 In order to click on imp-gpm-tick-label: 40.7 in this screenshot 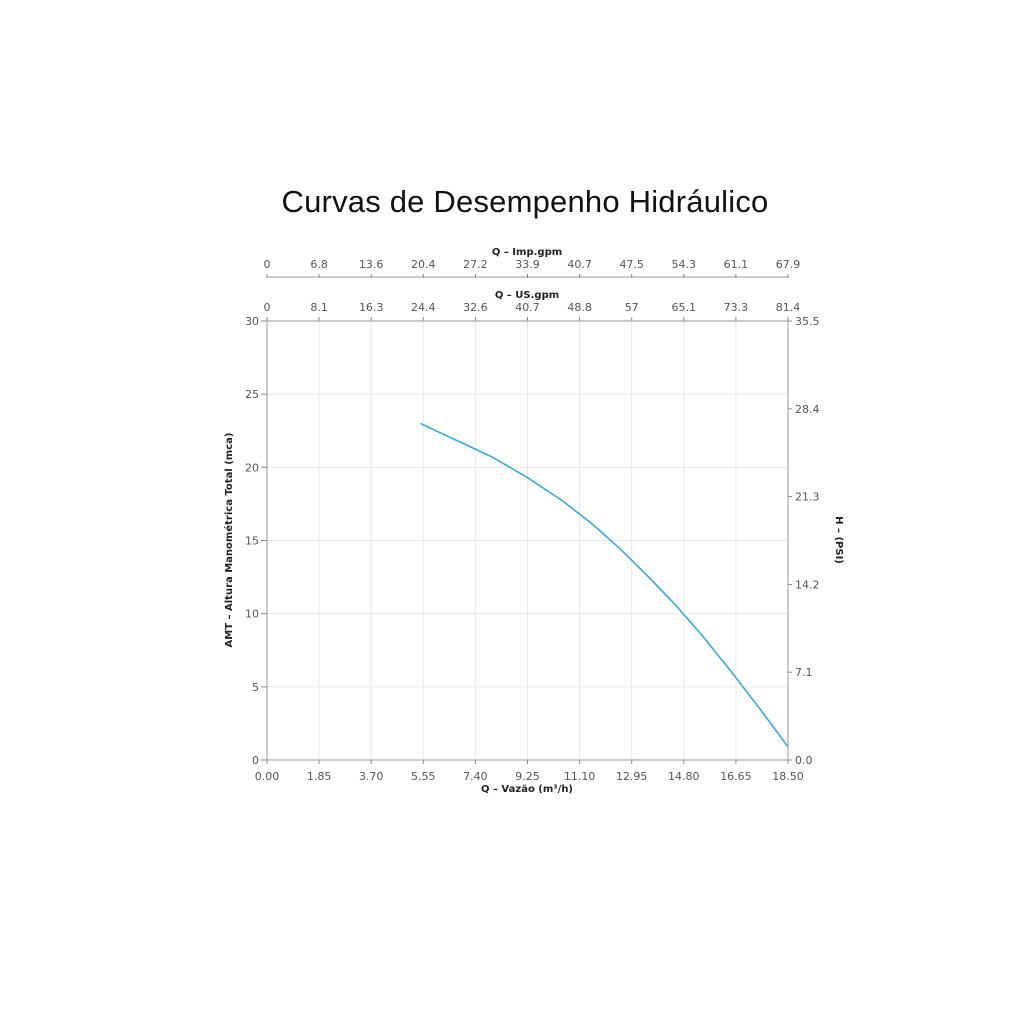, I will do `click(579, 264)`.